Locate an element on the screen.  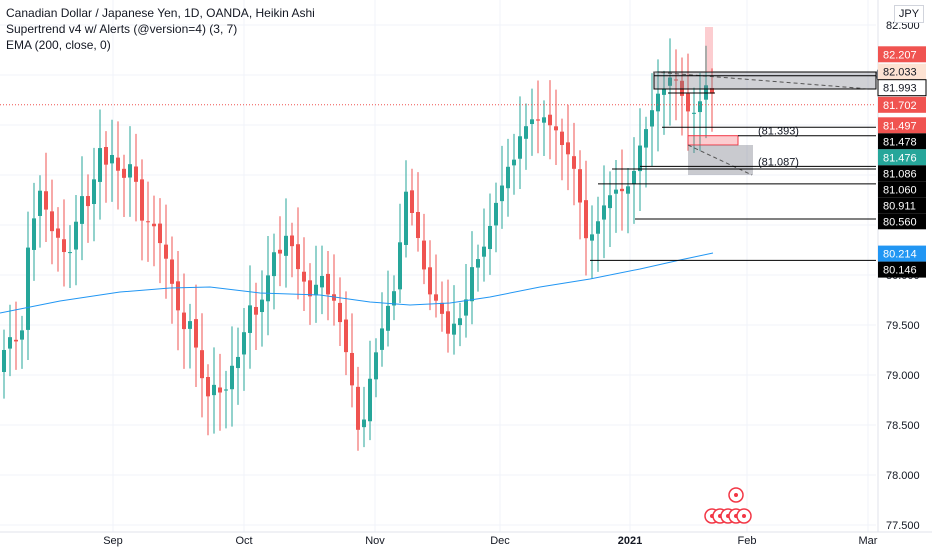
price-tick-label: 77.500 is located at coordinates (903, 526).